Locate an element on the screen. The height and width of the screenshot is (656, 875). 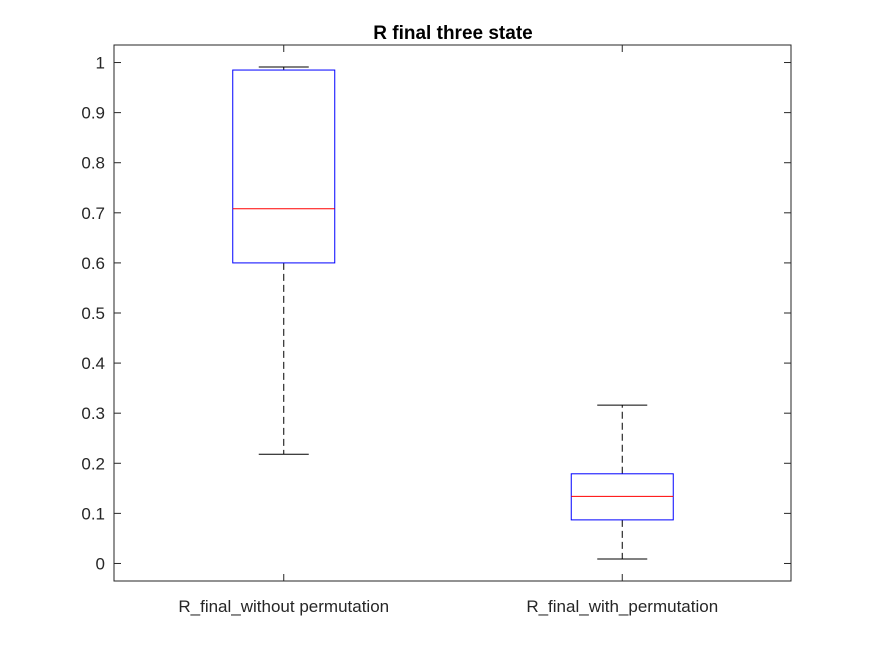
y-tick-label: 0.3 is located at coordinates (93, 413).